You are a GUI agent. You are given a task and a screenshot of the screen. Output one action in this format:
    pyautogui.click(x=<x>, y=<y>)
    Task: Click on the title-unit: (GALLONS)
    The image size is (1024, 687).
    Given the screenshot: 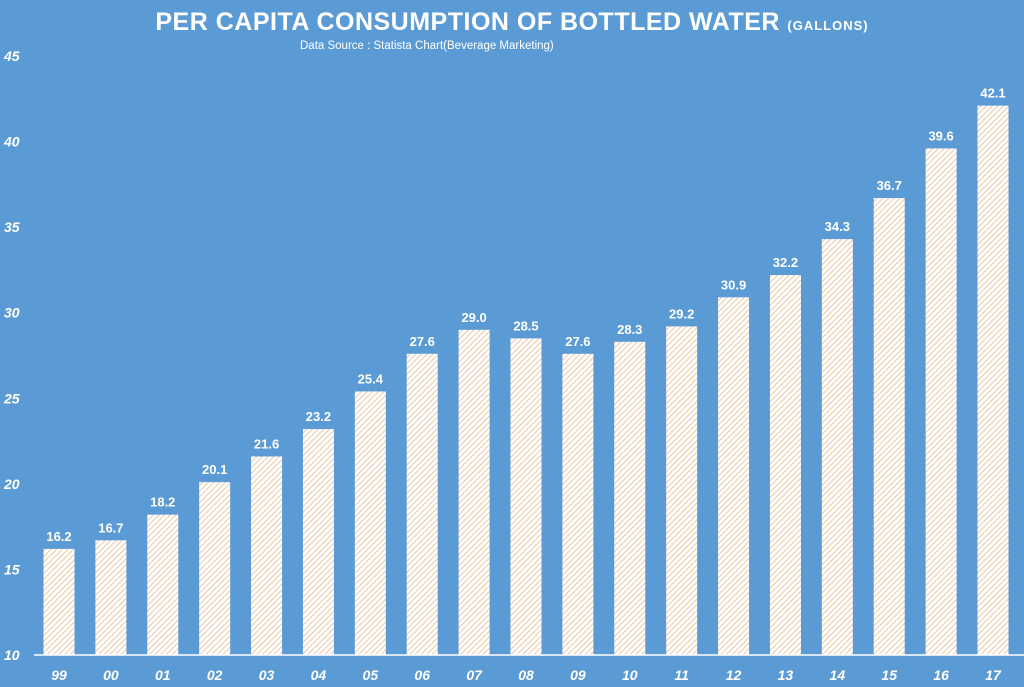 What is the action you would take?
    pyautogui.click(x=828, y=25)
    